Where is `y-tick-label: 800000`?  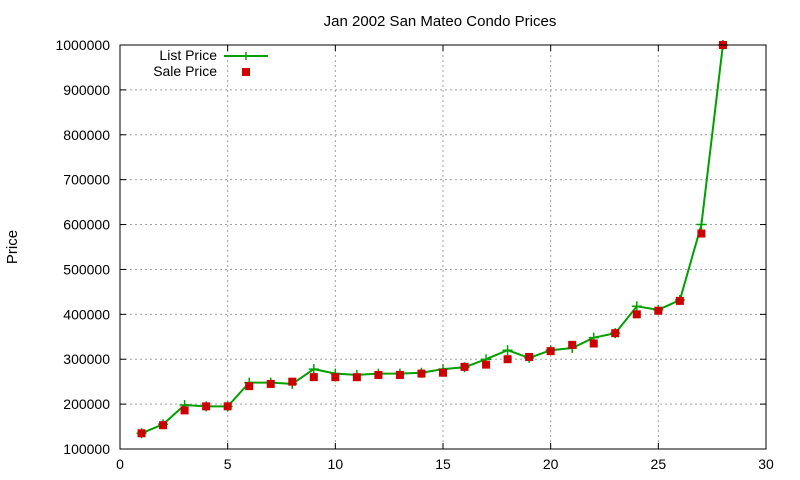
y-tick-label: 800000 is located at coordinates (86, 135).